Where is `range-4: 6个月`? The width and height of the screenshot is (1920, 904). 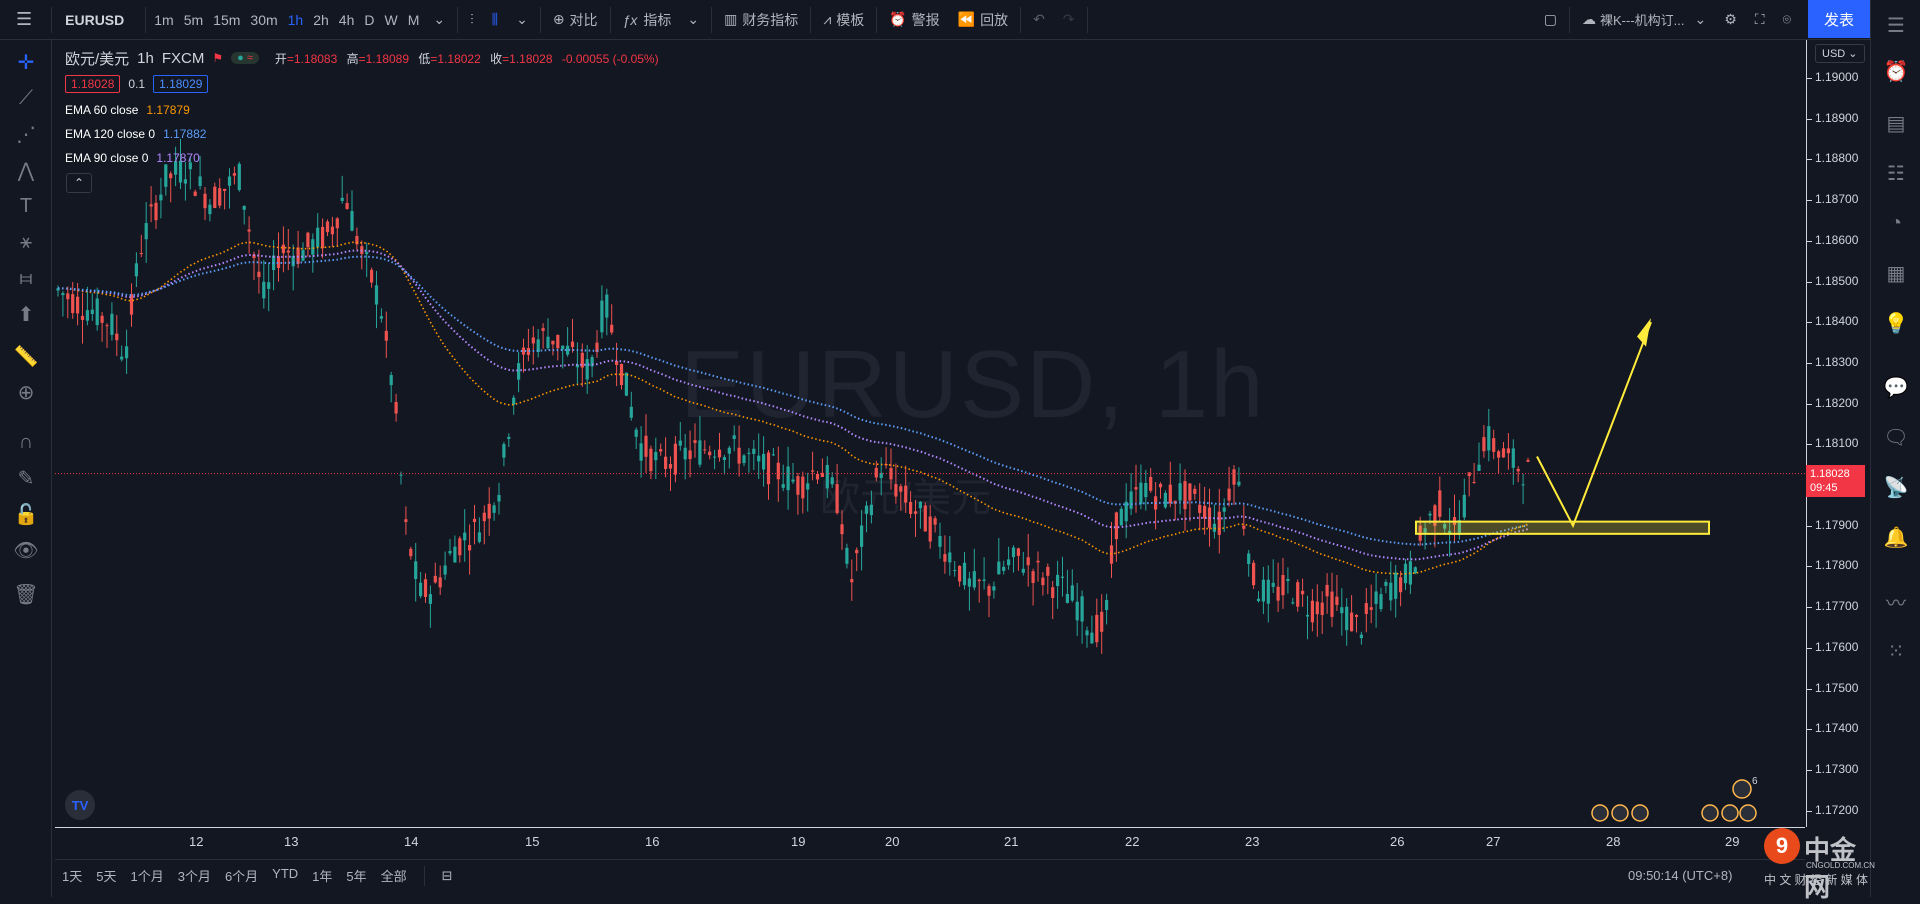 range-4: 6个月 is located at coordinates (241, 876).